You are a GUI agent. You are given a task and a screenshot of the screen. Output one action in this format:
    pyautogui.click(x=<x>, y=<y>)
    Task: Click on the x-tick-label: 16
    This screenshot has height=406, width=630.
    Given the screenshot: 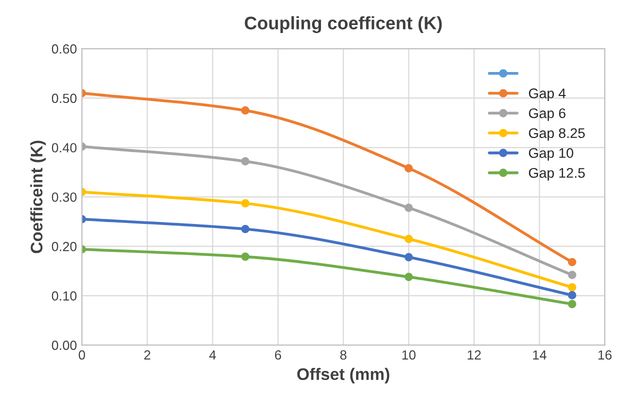 What is the action you would take?
    pyautogui.click(x=605, y=355)
    